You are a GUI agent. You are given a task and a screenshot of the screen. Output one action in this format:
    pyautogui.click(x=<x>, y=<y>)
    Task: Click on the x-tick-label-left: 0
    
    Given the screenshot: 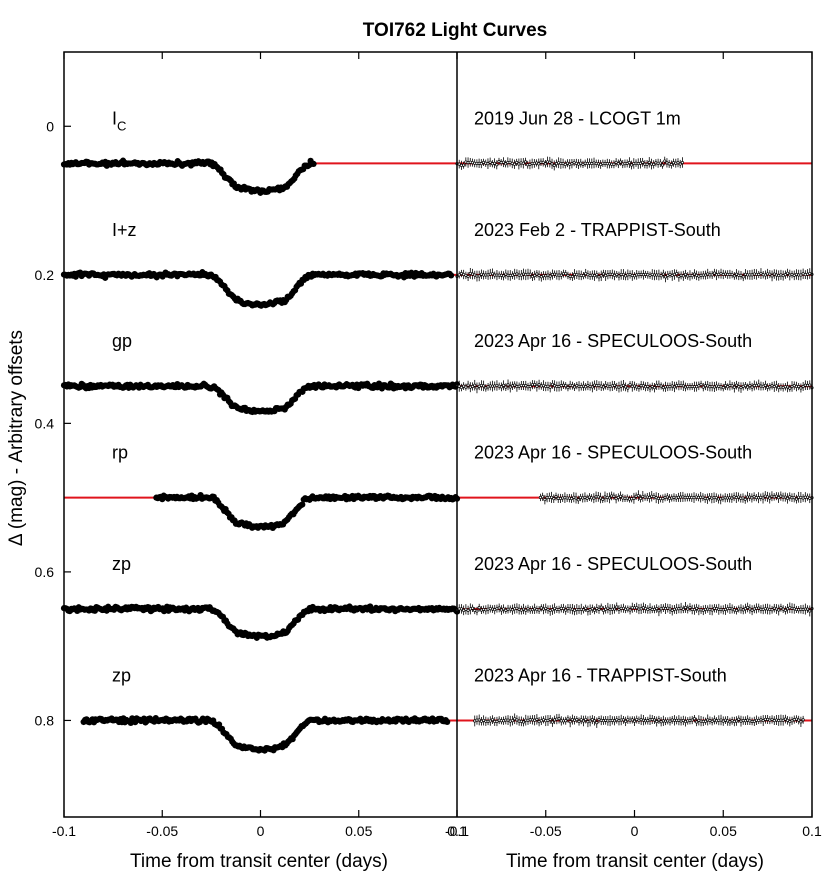 What is the action you would take?
    pyautogui.click(x=261, y=831)
    